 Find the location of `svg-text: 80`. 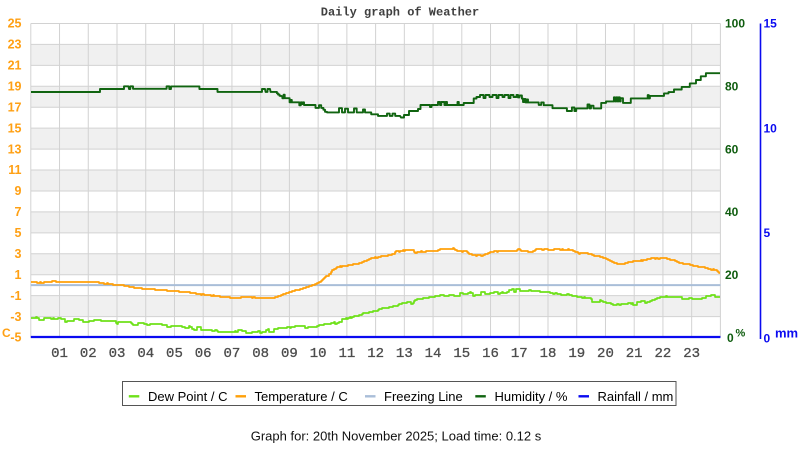

svg-text: 80 is located at coordinates (732, 87).